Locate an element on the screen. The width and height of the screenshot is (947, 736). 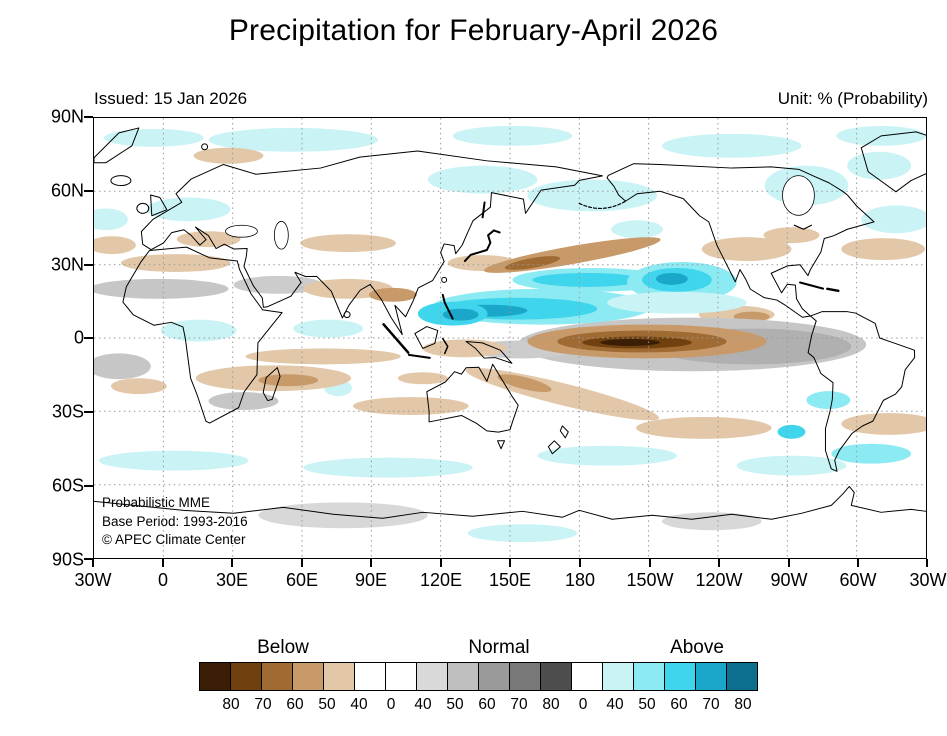
lon-label: 30E is located at coordinates (232, 580).